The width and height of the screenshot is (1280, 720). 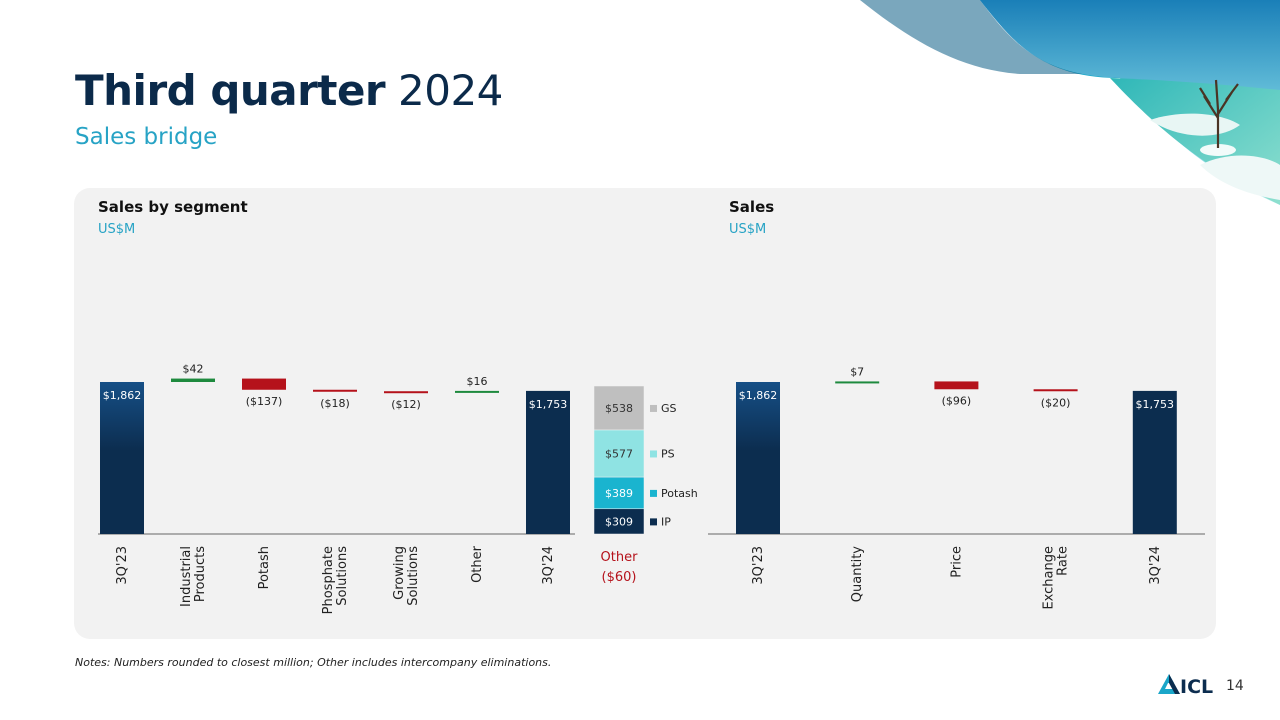 I want to click on segment-chart-unit: US$M, so click(x=117, y=229).